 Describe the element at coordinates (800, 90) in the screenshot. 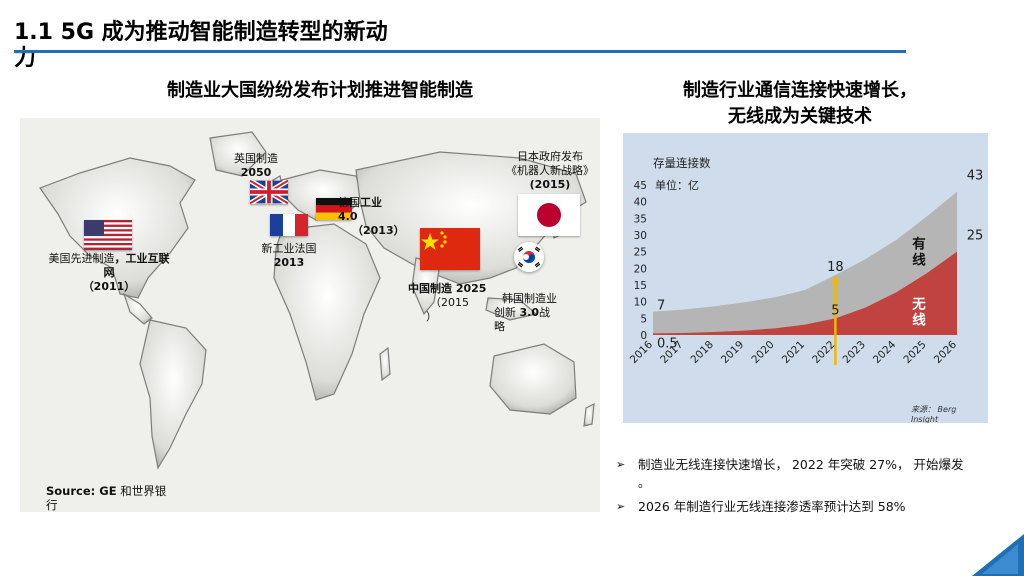

I see `right-heading-line-1: 制造行业通信连接快速增长，` at that location.